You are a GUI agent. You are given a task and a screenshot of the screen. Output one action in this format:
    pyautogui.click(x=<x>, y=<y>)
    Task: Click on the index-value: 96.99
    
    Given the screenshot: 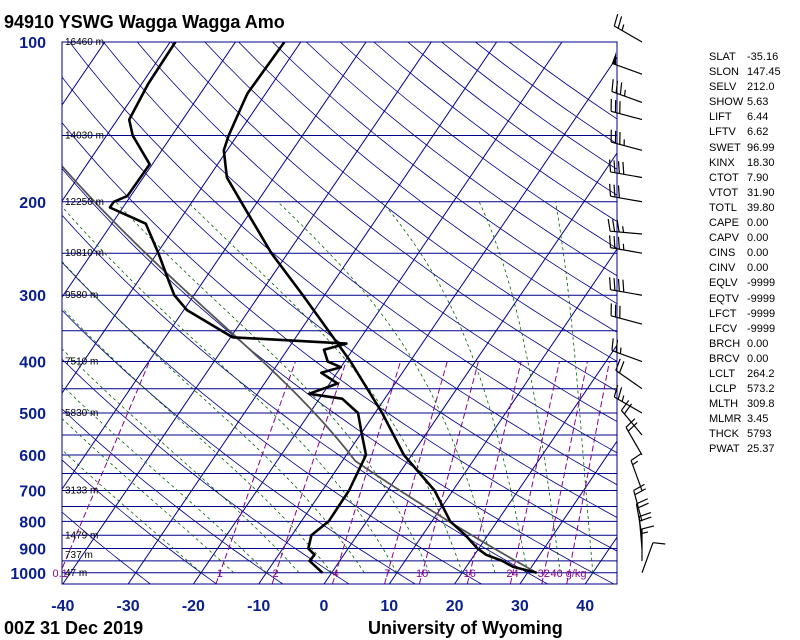 What is the action you would take?
    pyautogui.click(x=761, y=147)
    